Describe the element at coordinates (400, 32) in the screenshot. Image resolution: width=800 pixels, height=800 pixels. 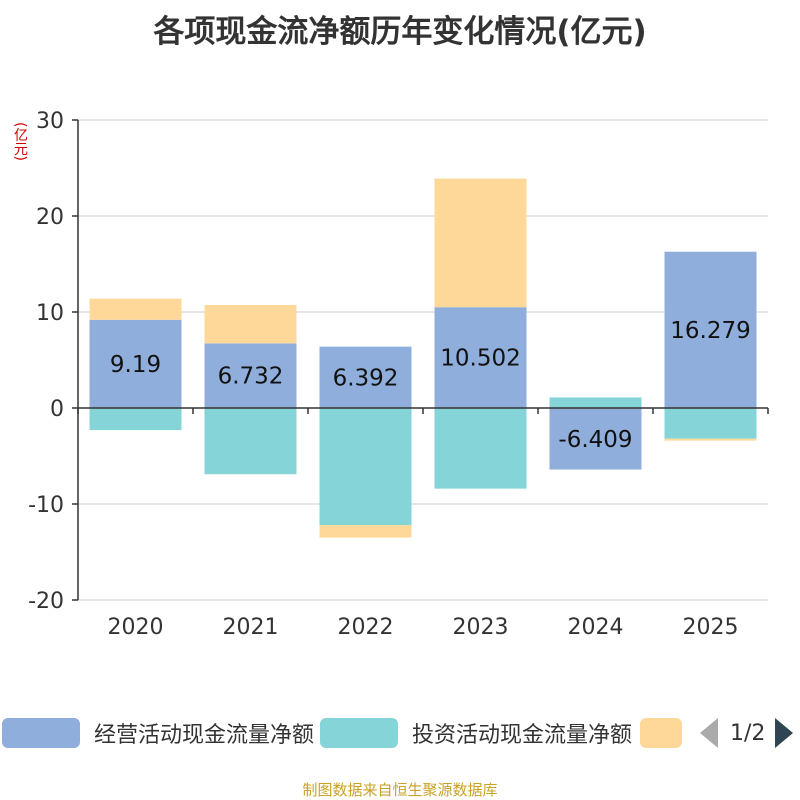
I see `chart-title: 各项现金流净额历年变化情况(亿元)` at that location.